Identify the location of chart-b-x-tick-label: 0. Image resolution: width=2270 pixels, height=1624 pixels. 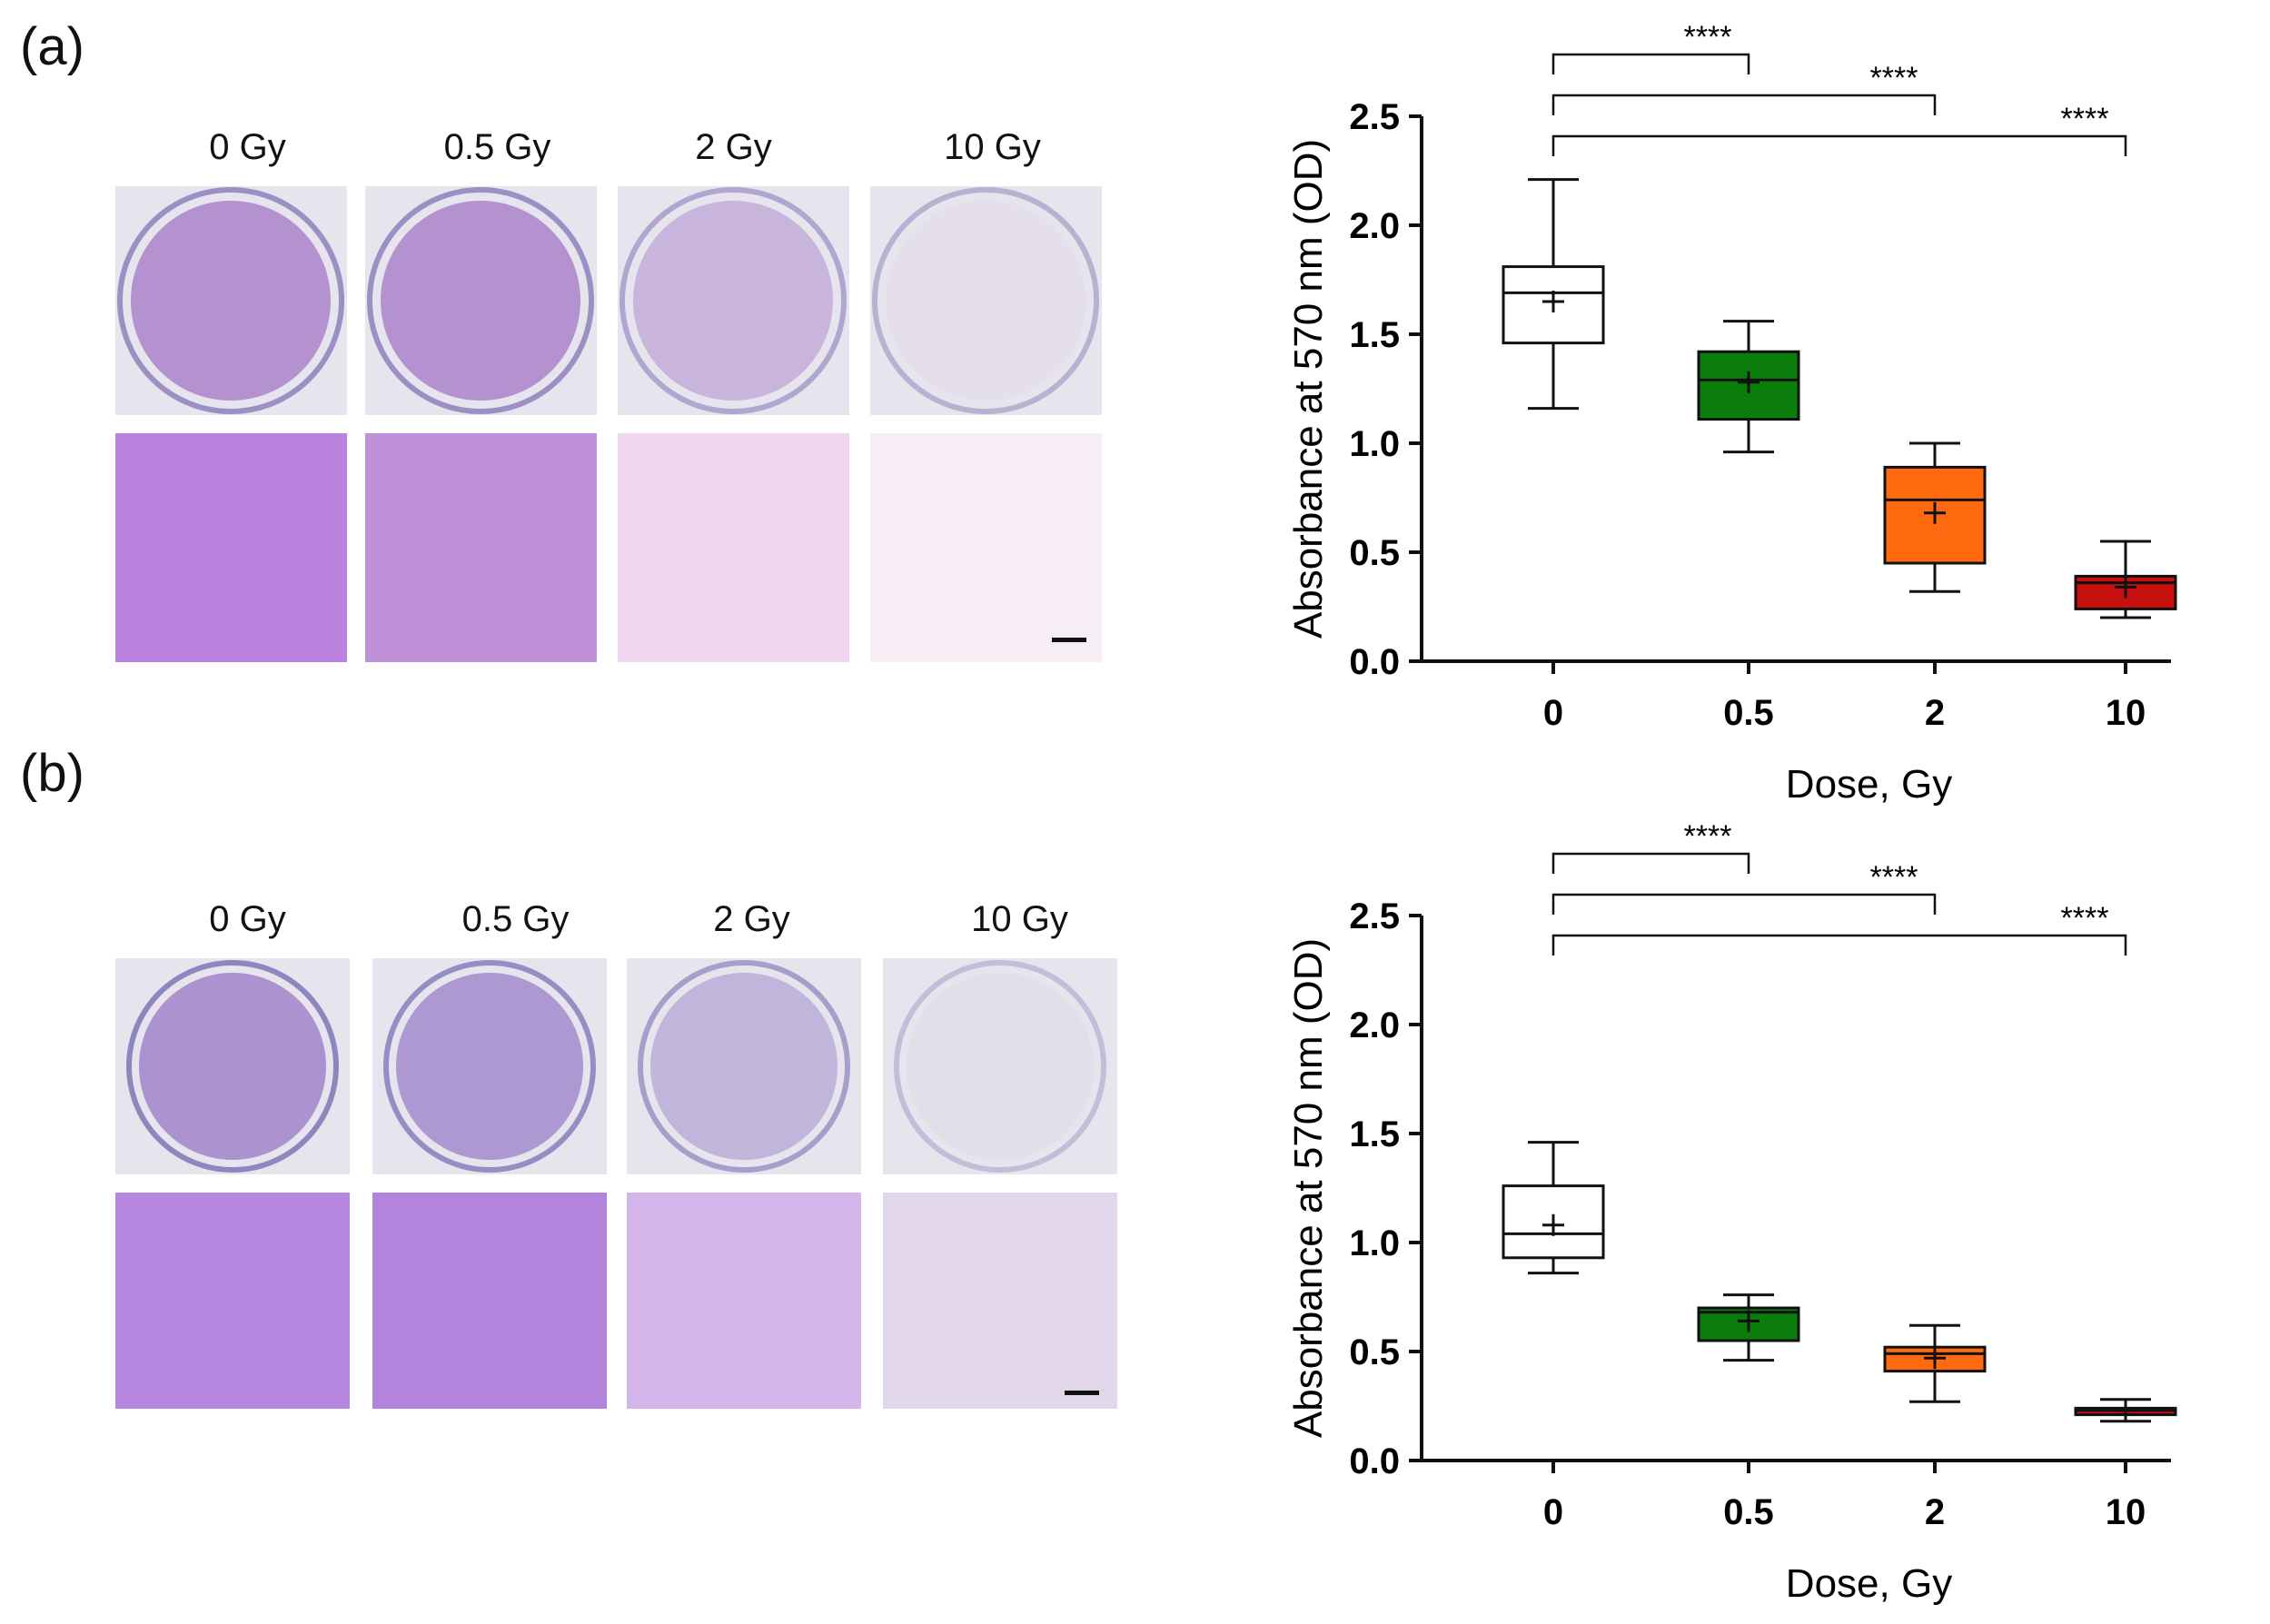
(1553, 1512).